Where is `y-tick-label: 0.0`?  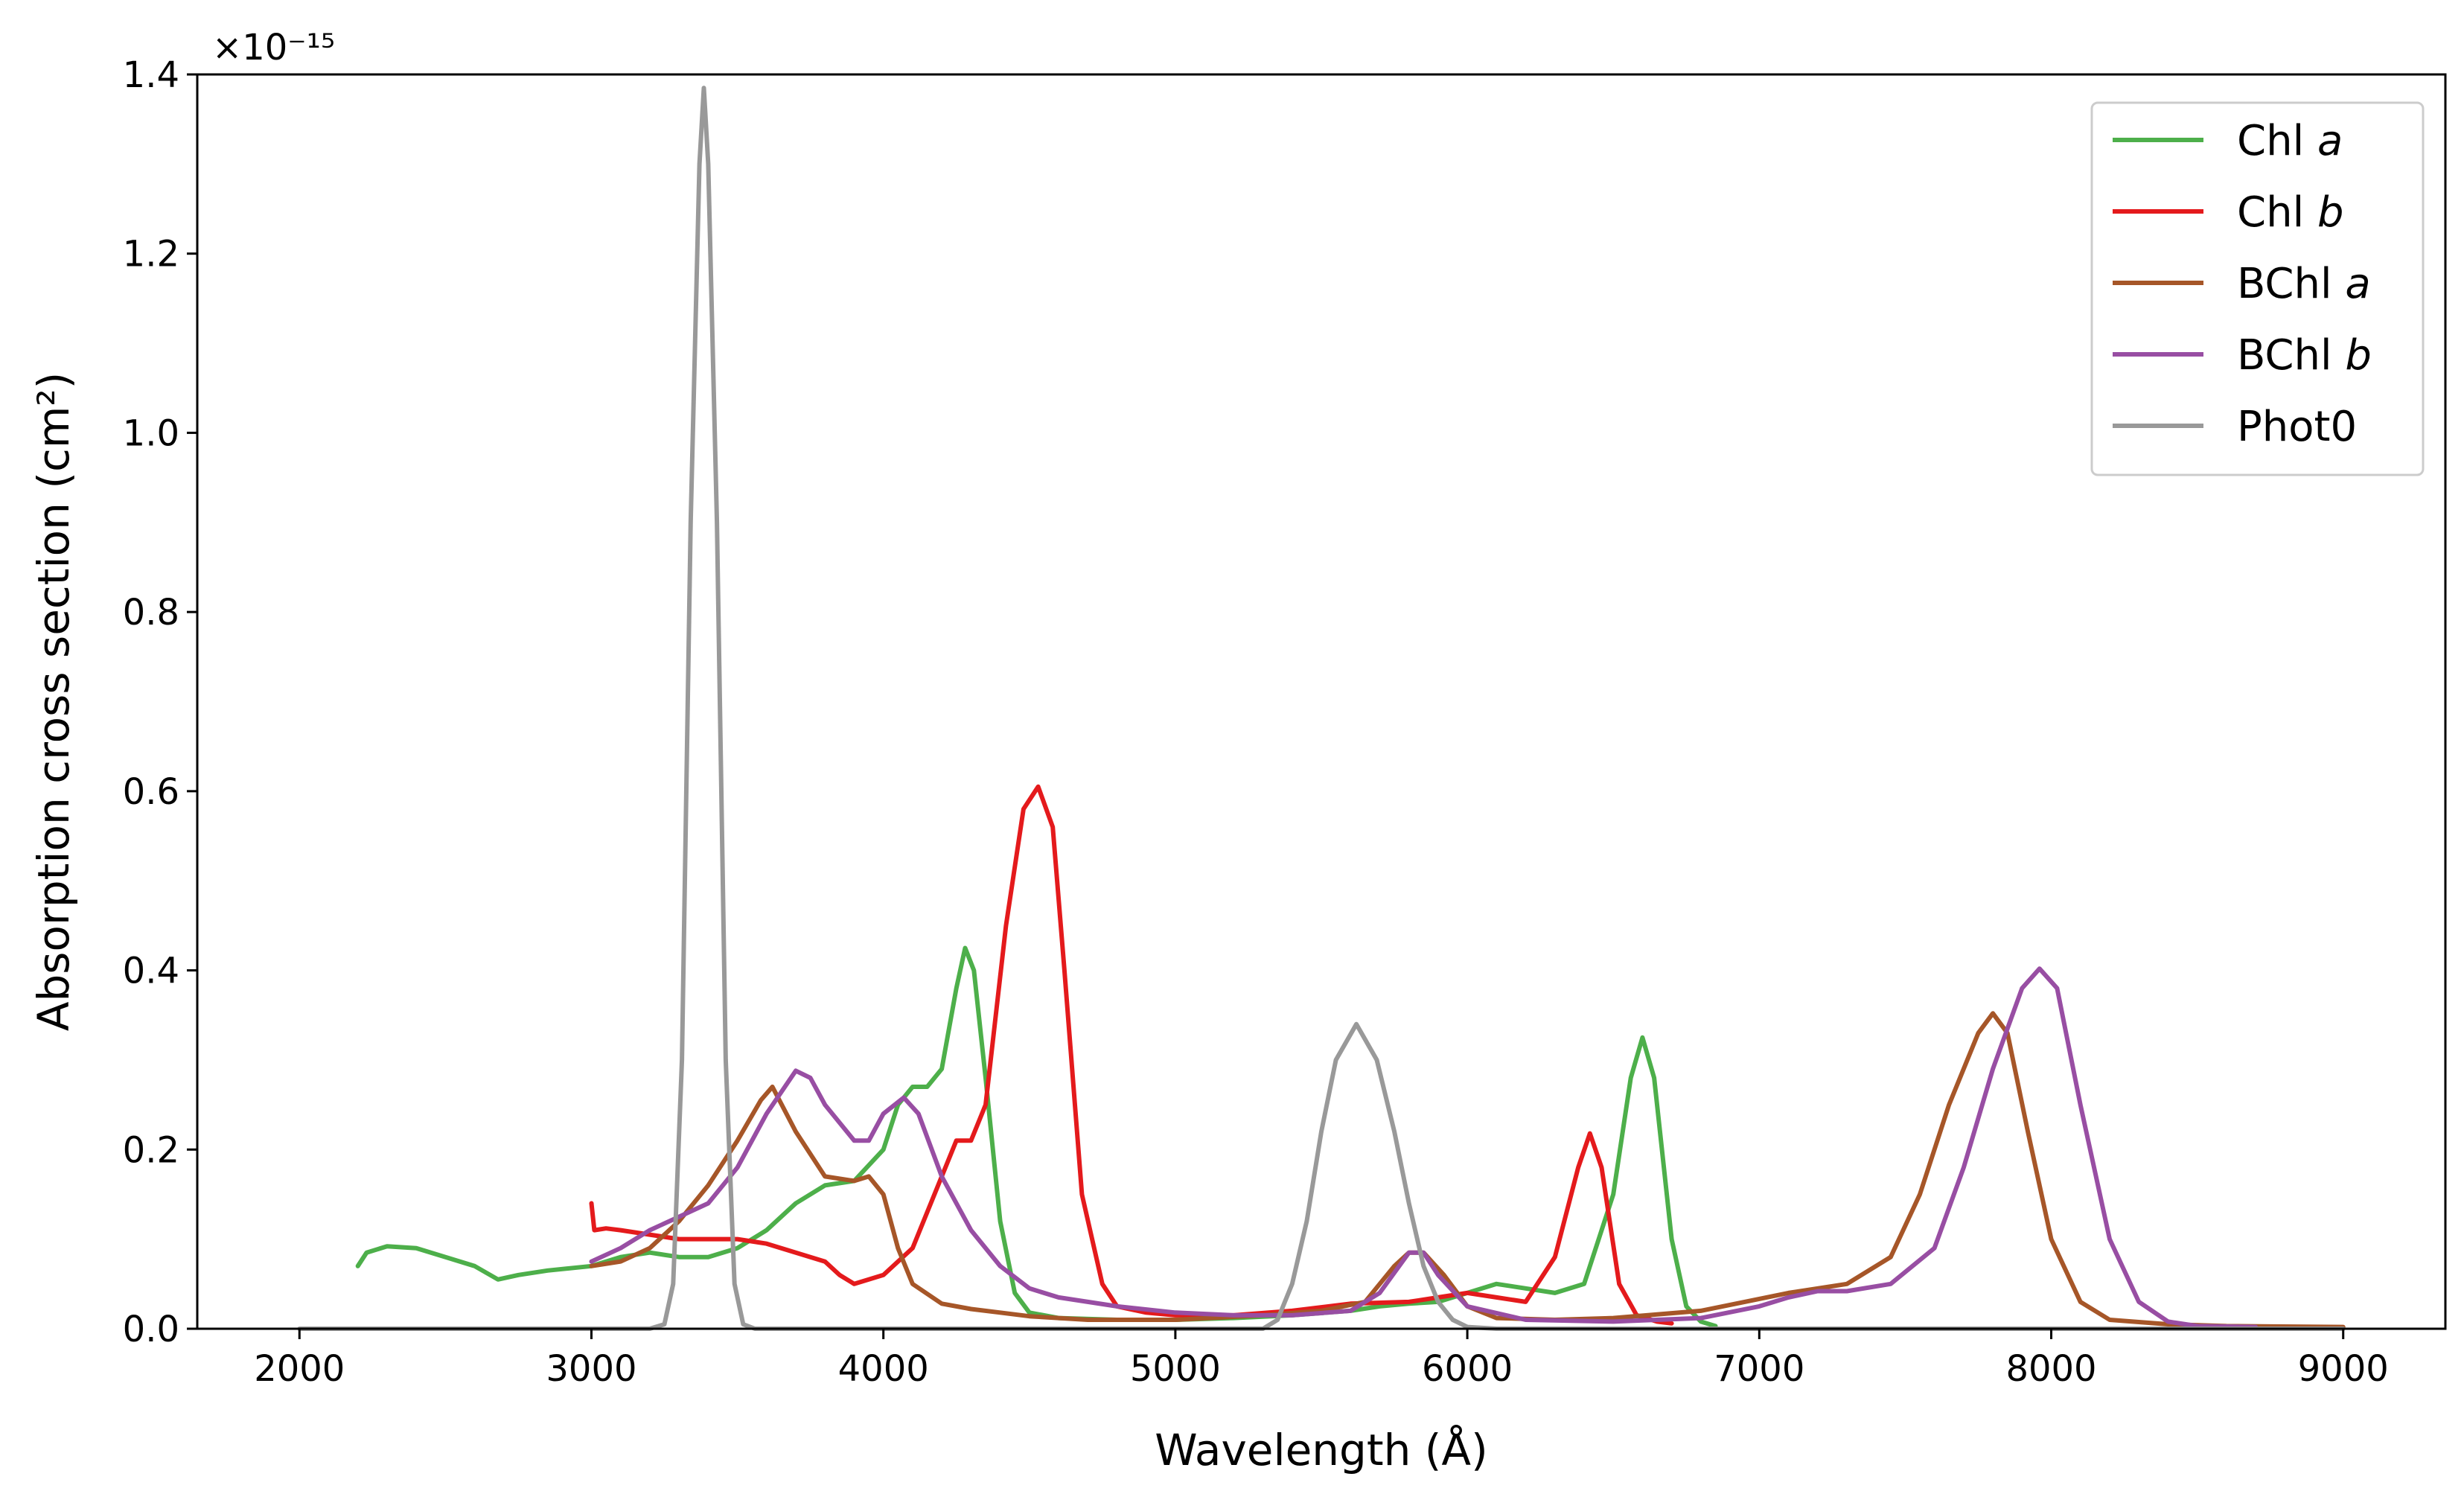 y-tick-label: 0.0 is located at coordinates (151, 1330).